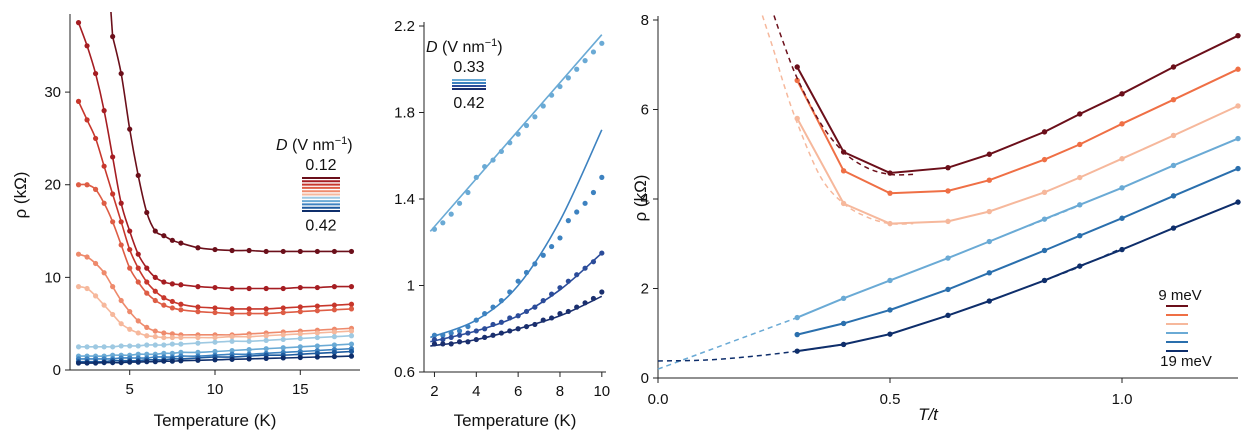  Describe the element at coordinates (645, 289) in the screenshot. I see `y-tick-label: 2` at that location.